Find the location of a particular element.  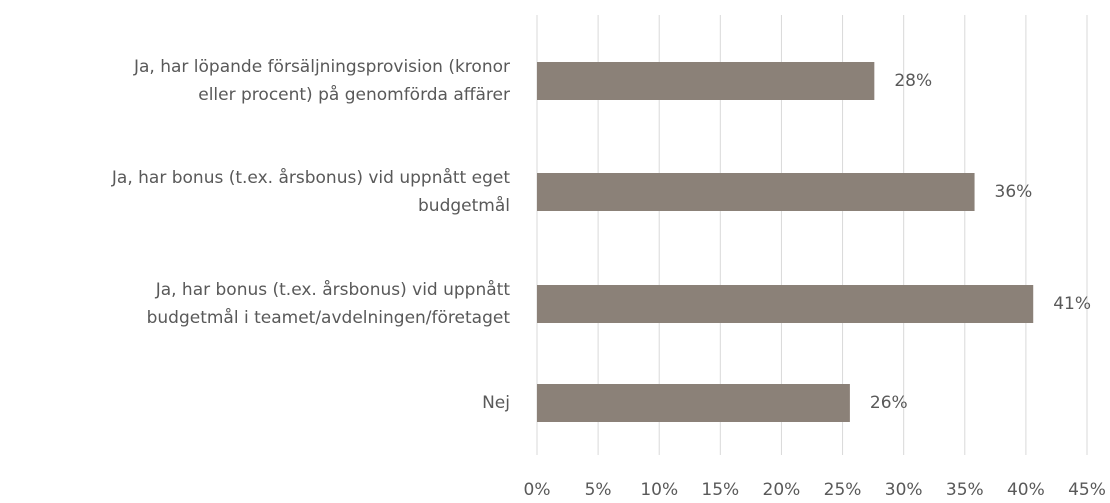

x-tick-label: 40% is located at coordinates (1026, 490).